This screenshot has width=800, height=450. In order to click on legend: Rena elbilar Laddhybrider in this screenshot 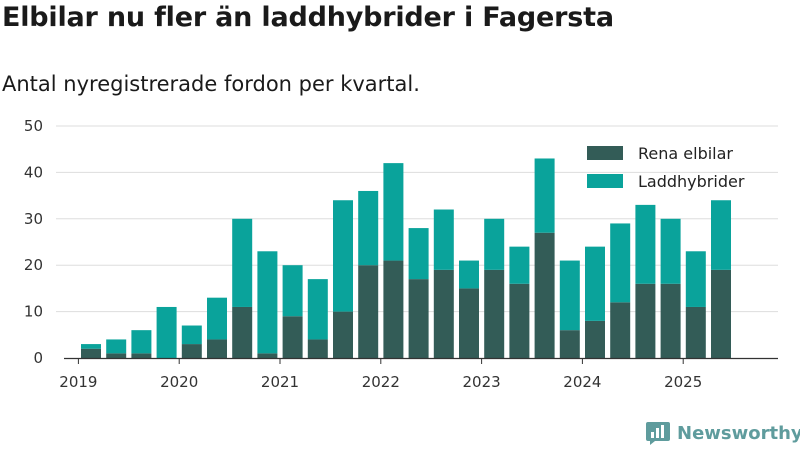, I will do `click(666, 167)`.